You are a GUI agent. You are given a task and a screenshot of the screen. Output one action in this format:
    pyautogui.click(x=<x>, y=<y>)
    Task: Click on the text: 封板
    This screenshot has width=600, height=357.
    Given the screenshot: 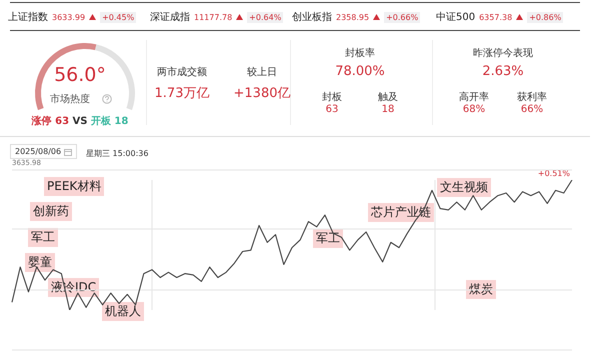 What is the action you would take?
    pyautogui.click(x=332, y=97)
    